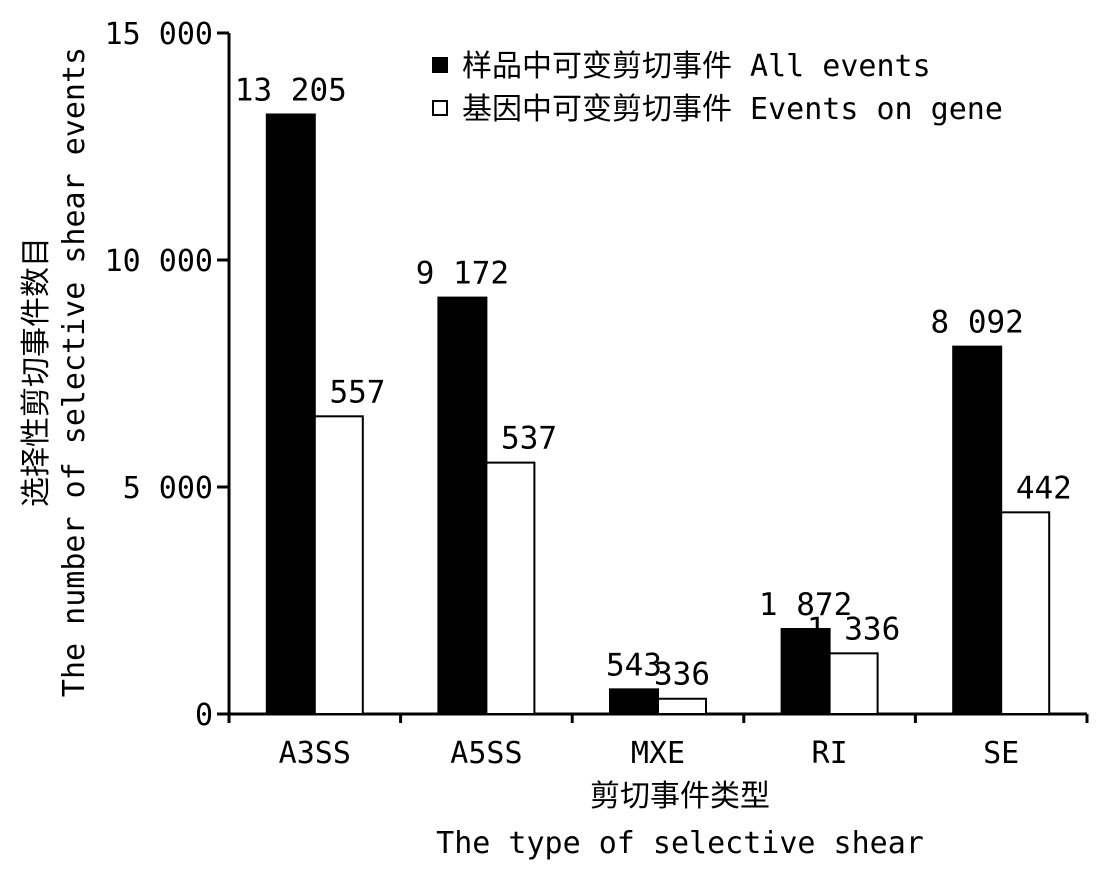 This screenshot has height=877, width=1102. I want to click on x-tick-label: A3SS, so click(315, 753).